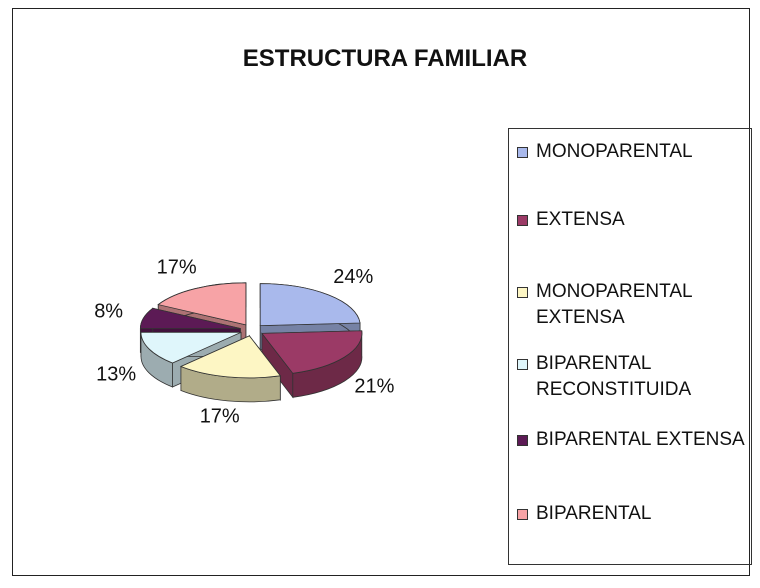 This screenshot has width=760, height=588. Describe the element at coordinates (108, 311) in the screenshot. I see `data-label: 8%` at that location.